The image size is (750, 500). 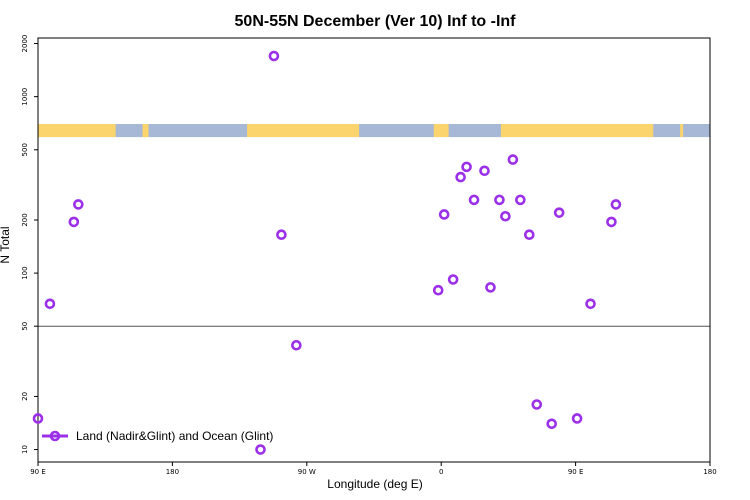 What do you see at coordinates (6, 244) in the screenshot?
I see `y-axis-label: N Total` at bounding box center [6, 244].